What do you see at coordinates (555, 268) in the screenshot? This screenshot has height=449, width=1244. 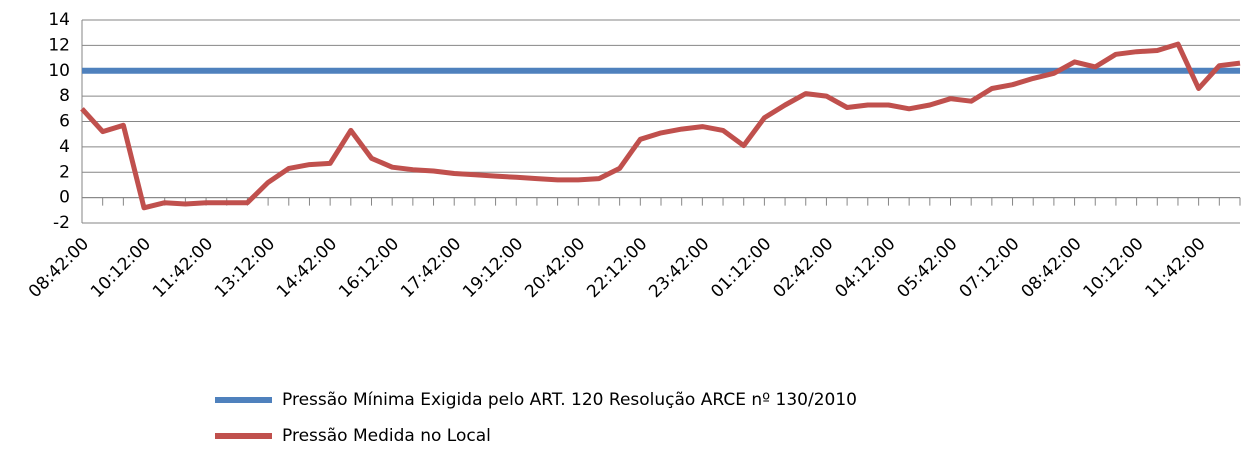 I see `x-tick-label: 20:42:00` at bounding box center [555, 268].